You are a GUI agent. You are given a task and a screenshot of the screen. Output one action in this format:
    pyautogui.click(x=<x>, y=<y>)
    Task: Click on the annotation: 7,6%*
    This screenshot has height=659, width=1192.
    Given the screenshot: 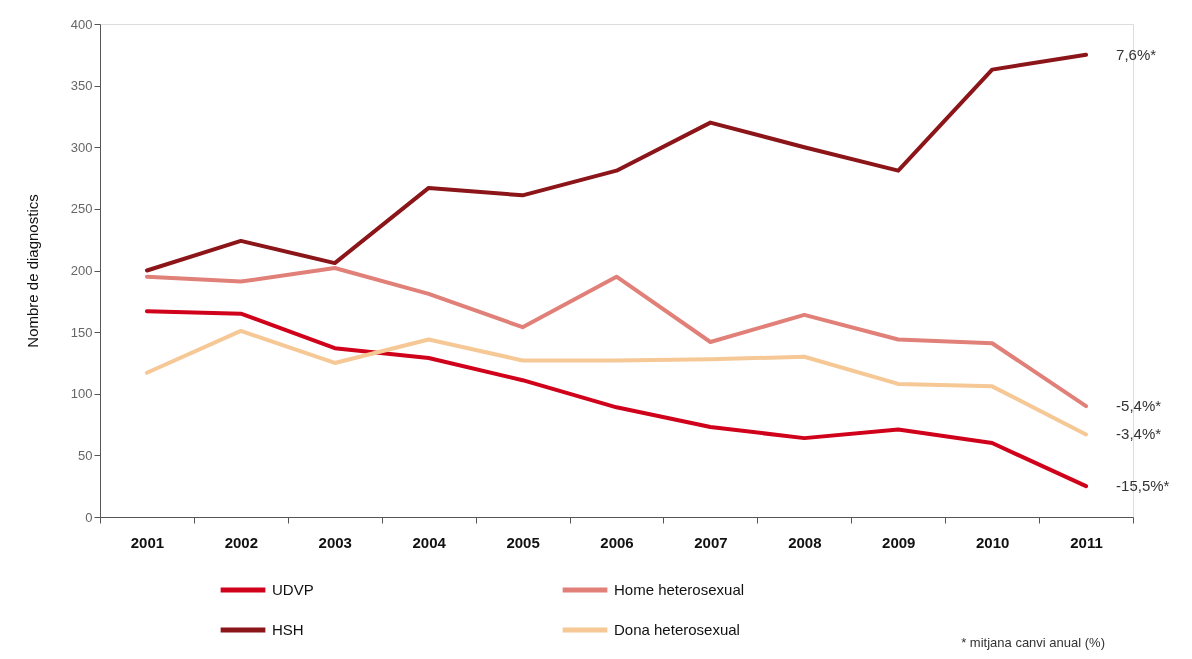 What is the action you would take?
    pyautogui.click(x=1136, y=54)
    